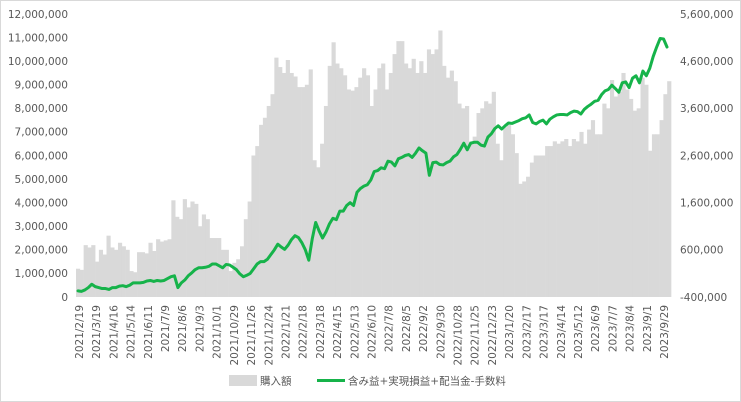 Image resolution: width=741 pixels, height=402 pixels. What do you see at coordinates (459, 335) in the screenshot?
I see `x-tick-label: 2022/10/28` at bounding box center [459, 335].